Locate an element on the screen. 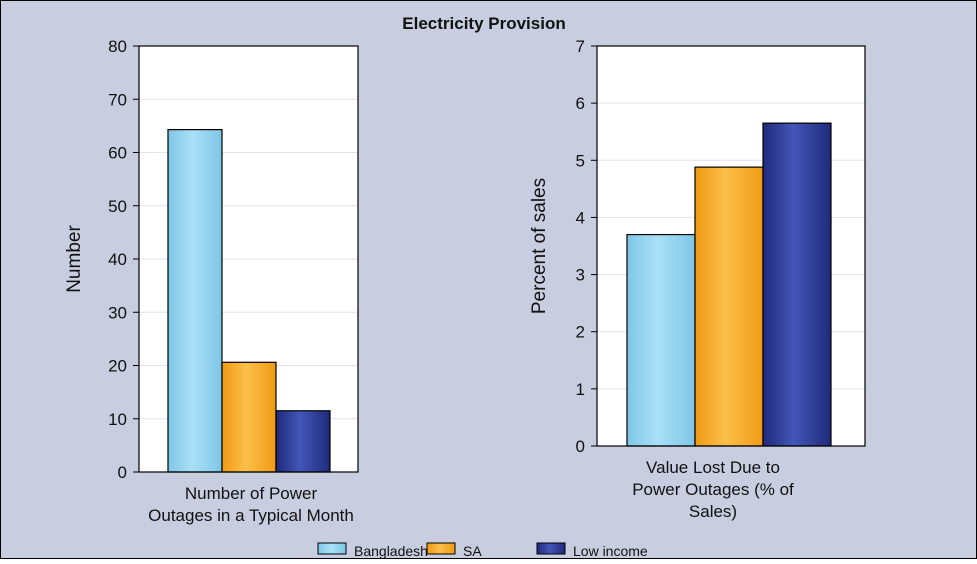 This screenshot has width=977, height=564. category-label: Power Outages (% of is located at coordinates (713, 489).